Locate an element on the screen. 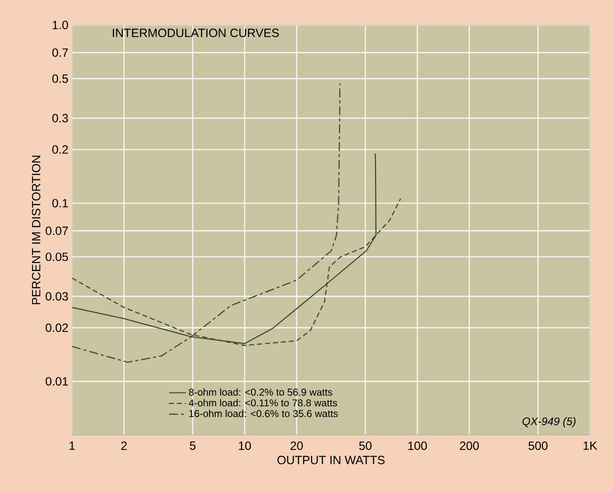 This screenshot has width=613, height=492. y-tick-label: 0.01 is located at coordinates (57, 381).